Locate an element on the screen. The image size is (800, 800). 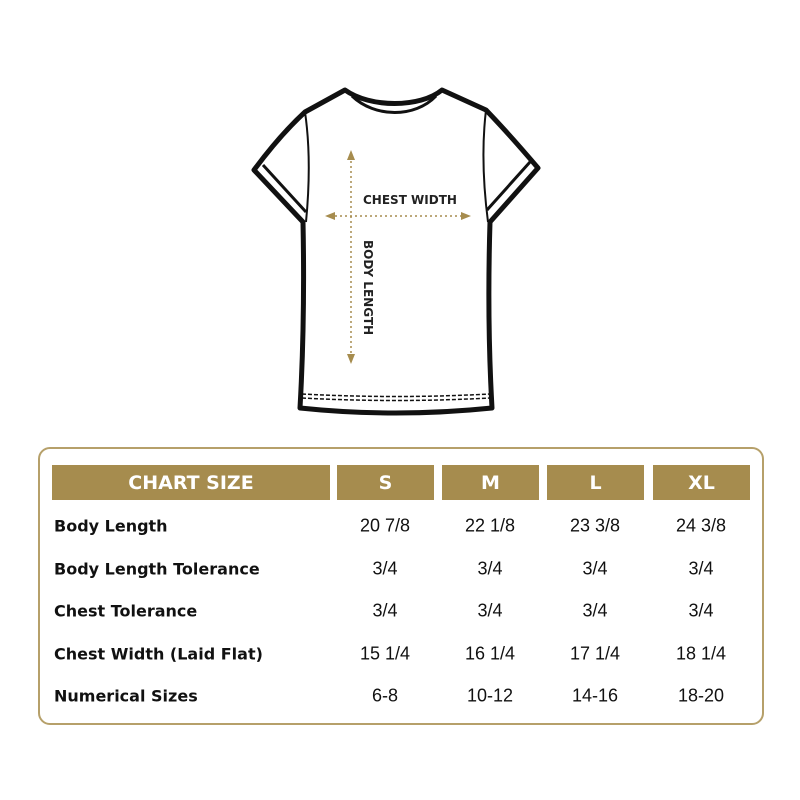
cell-value: 17 1/4 is located at coordinates (595, 653).